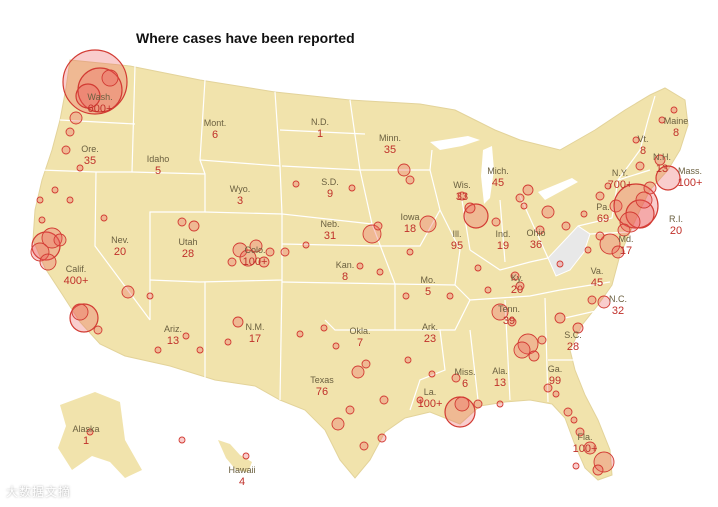  What do you see at coordinates (498, 171) in the screenshot?
I see `state-name-mi: Mich.` at bounding box center [498, 171].